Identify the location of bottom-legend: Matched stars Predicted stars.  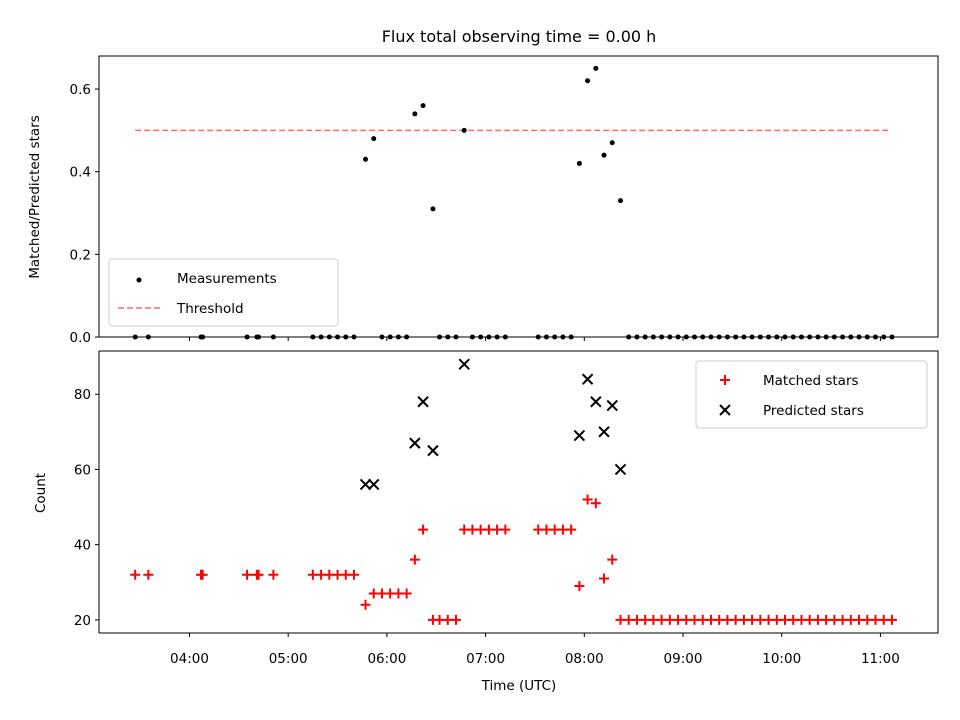
(811, 394).